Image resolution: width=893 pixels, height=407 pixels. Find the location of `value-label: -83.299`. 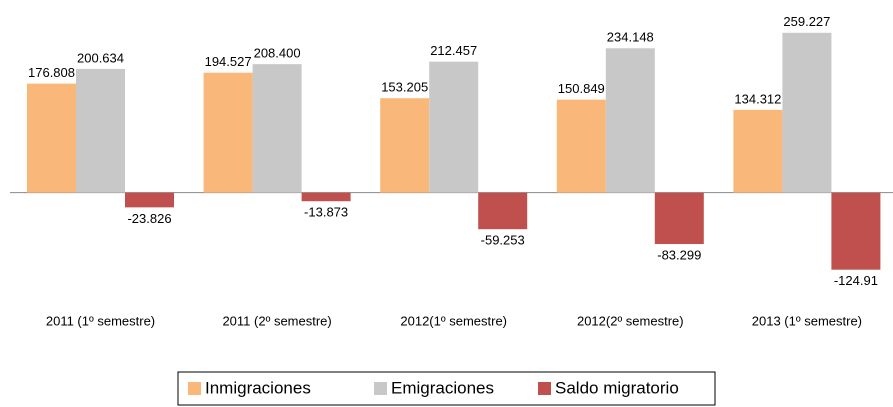

value-label: -83.299 is located at coordinates (679, 254).